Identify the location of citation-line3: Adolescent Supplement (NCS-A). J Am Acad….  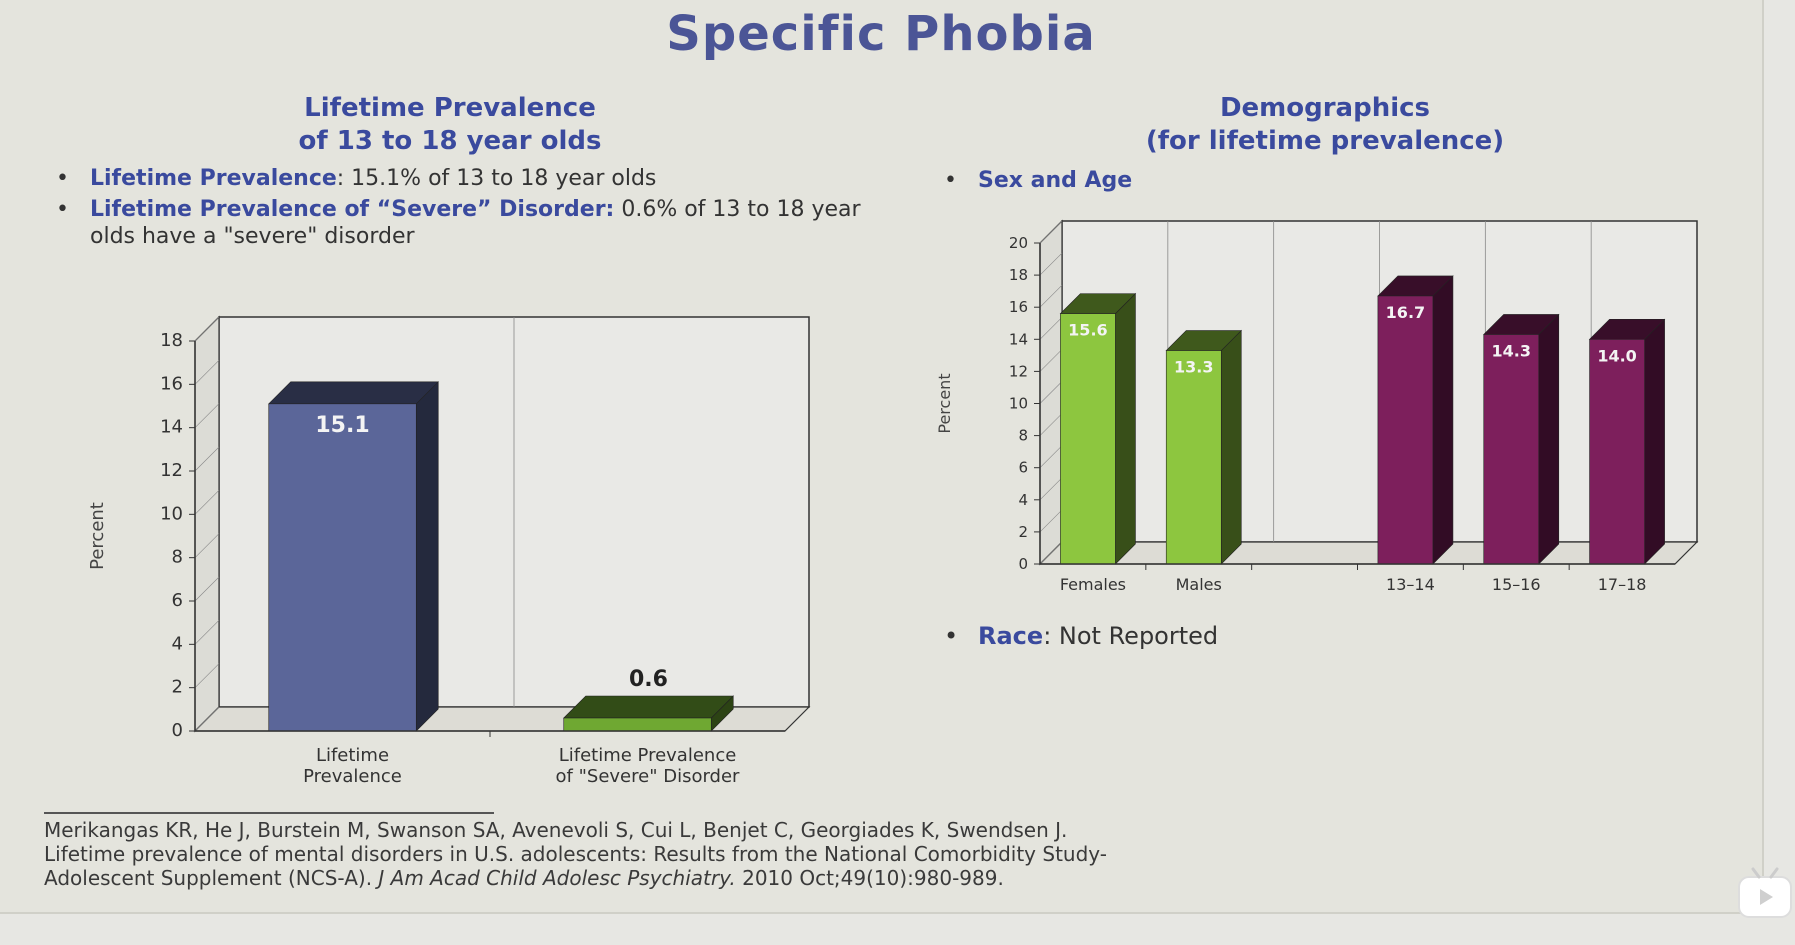
(864, 878).